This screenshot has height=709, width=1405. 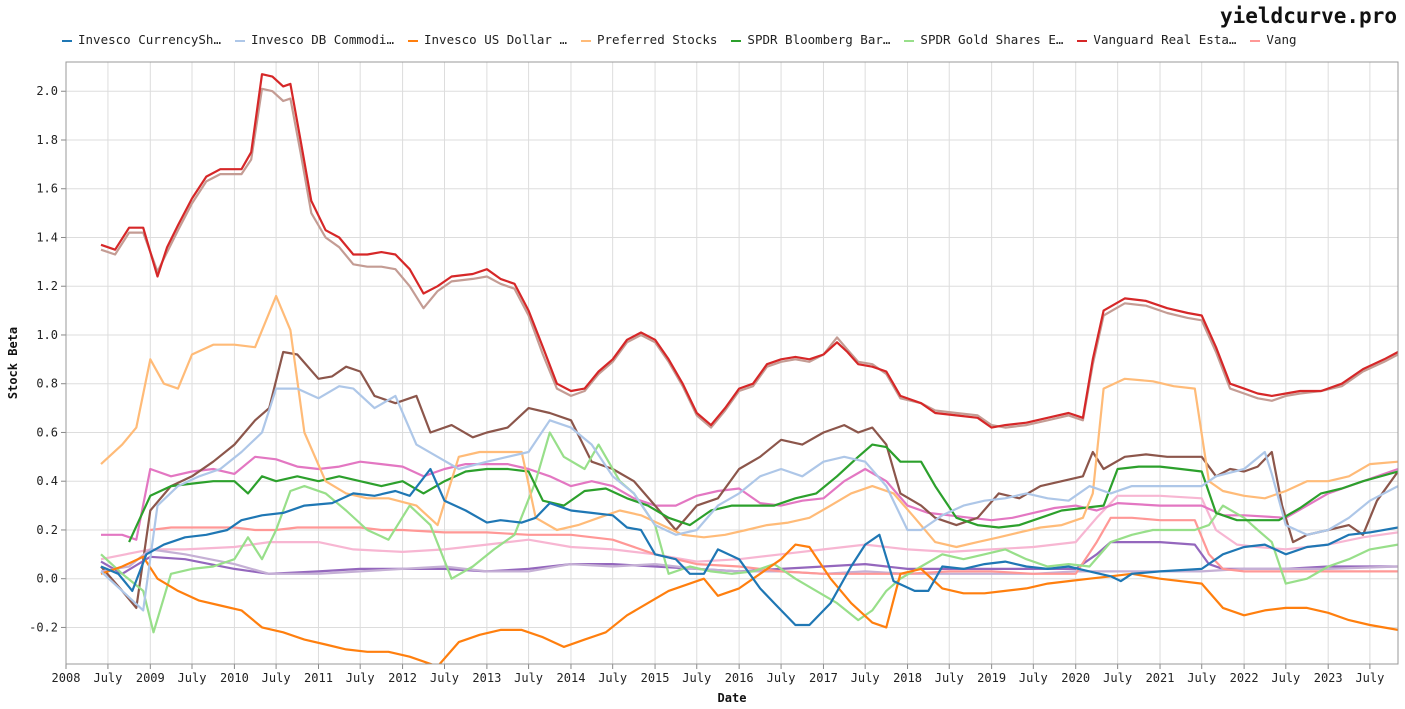 What do you see at coordinates (43, 627) in the screenshot?
I see `y-tick-label: -0.2` at bounding box center [43, 627].